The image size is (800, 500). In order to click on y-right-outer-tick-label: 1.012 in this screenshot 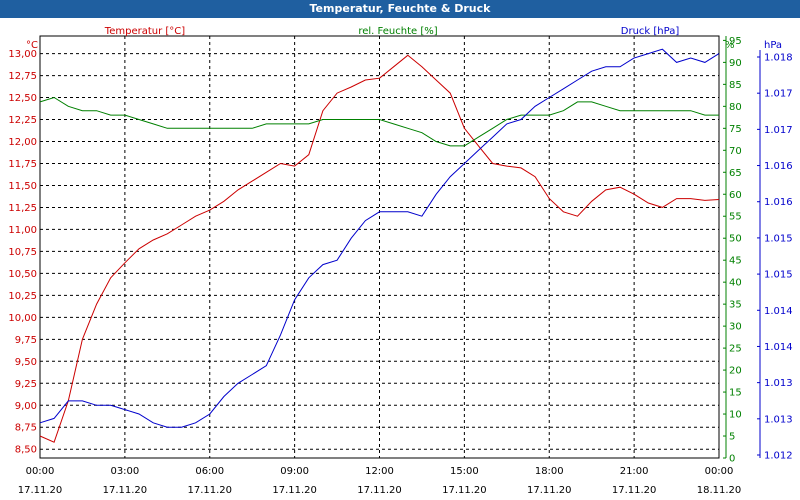, I will do `click(778, 456)`.